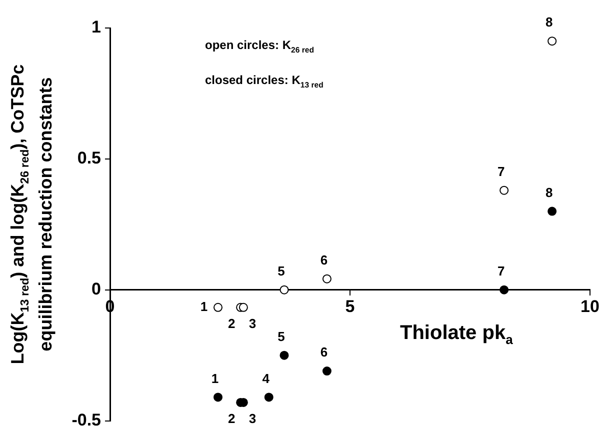 The height and width of the screenshot is (435, 605). Describe the element at coordinates (264, 81) in the screenshot. I see `annotation: closed circles: K$_{13 red}$` at that location.